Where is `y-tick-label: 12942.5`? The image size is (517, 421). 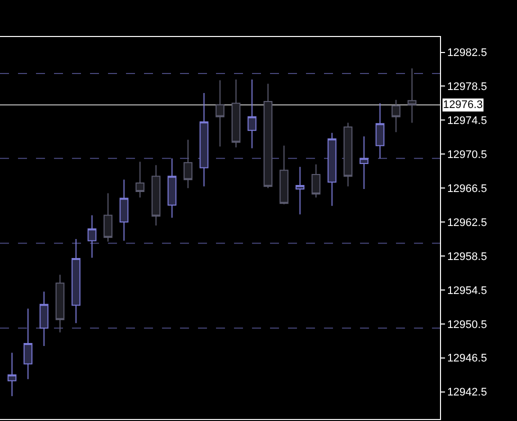 y-tick-label: 12942.5 is located at coordinates (467, 392).